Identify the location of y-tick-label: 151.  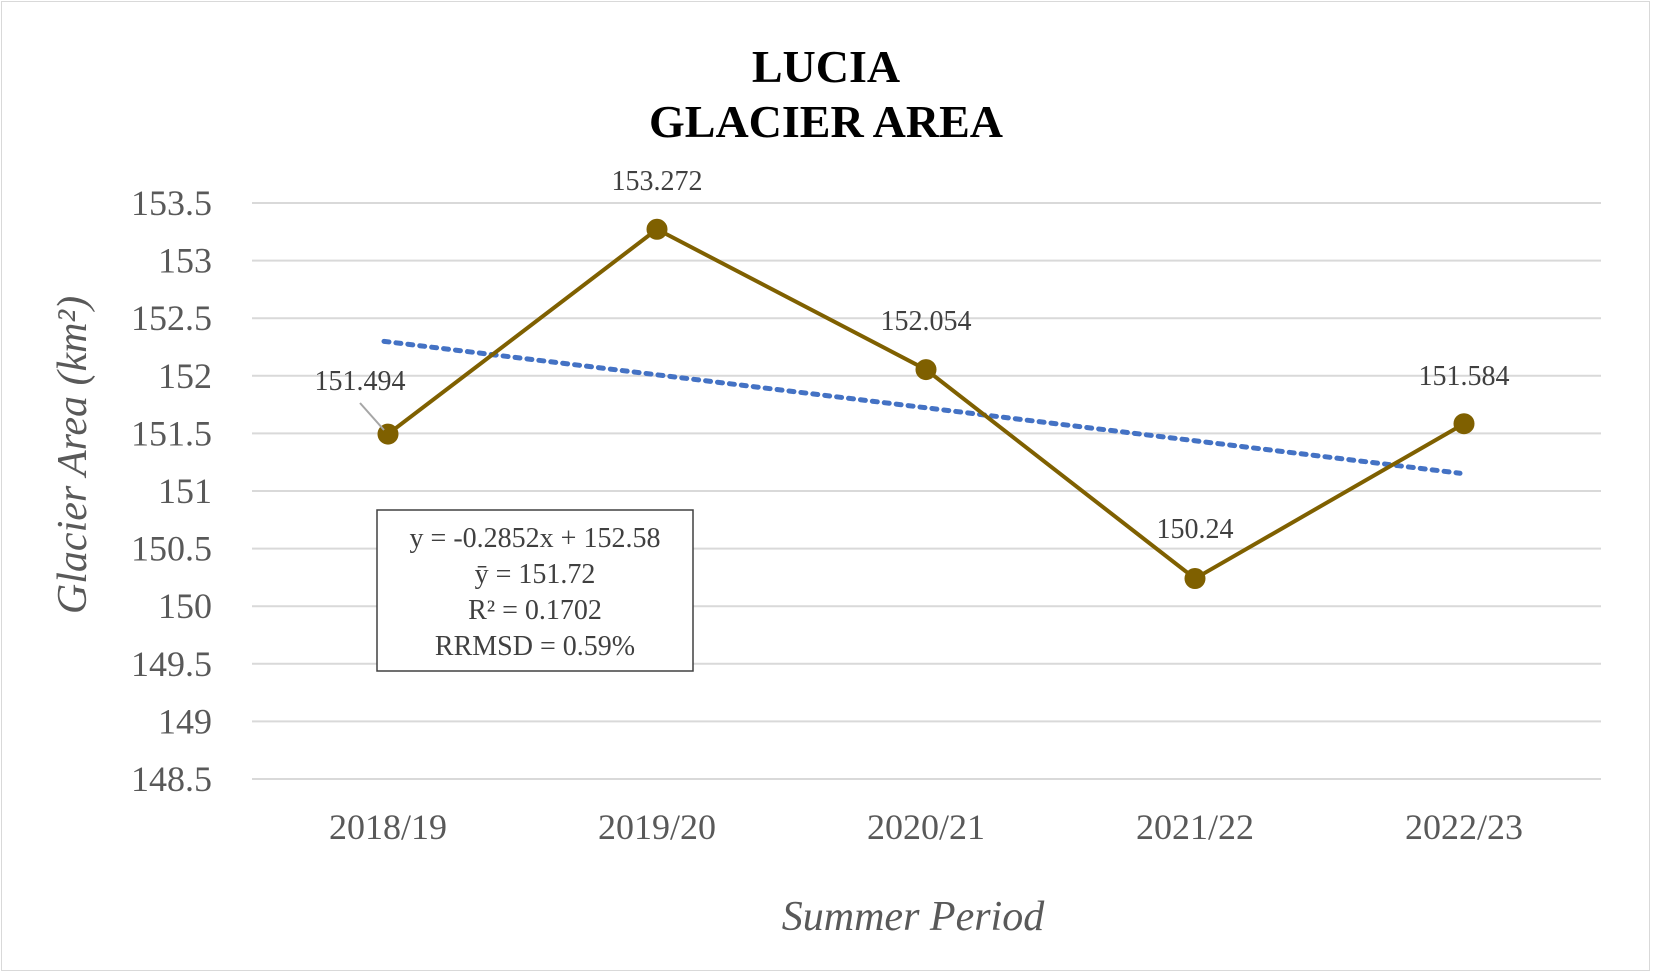
(185, 491).